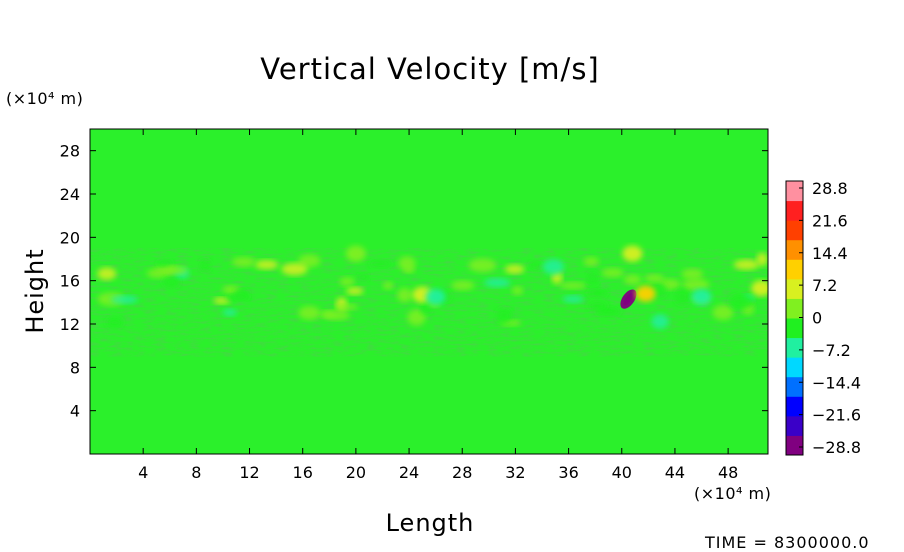  What do you see at coordinates (303, 472) in the screenshot?
I see `x-tick-label: 16` at bounding box center [303, 472].